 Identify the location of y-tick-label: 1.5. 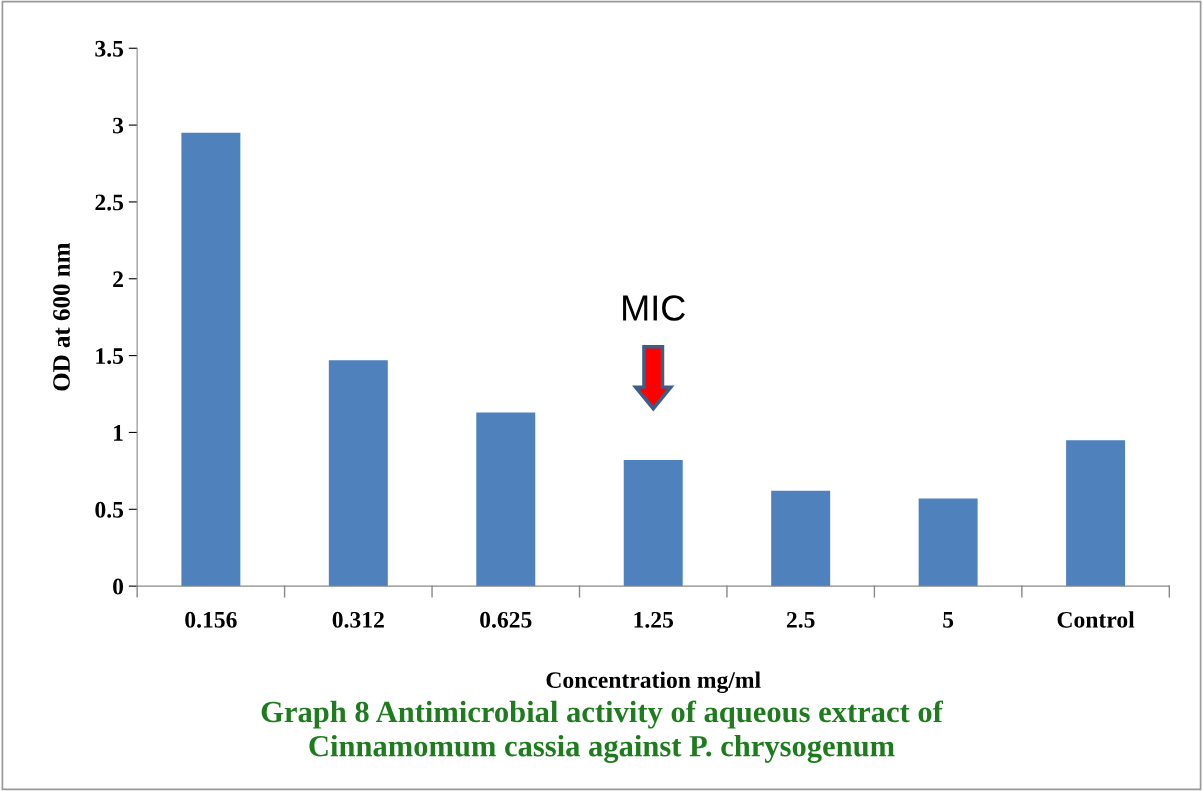
(110, 356).